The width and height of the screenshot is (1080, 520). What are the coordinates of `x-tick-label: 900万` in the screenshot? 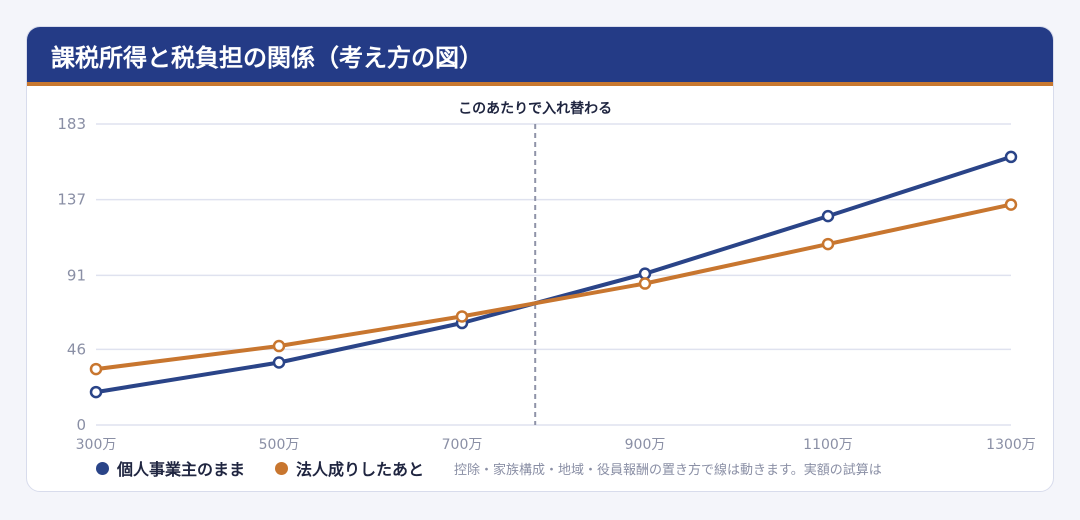 It's located at (645, 445).